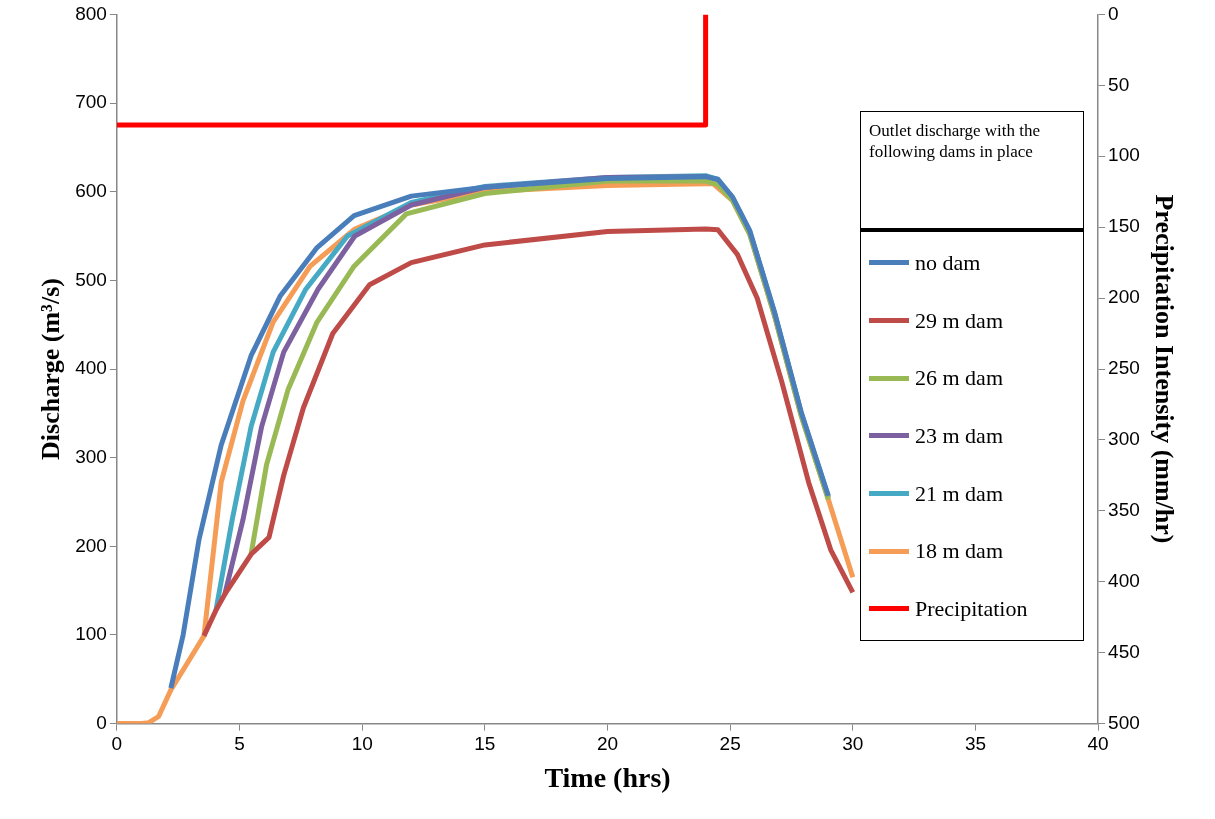  Describe the element at coordinates (730, 744) in the screenshot. I see `x-tick-label: 25` at that location.